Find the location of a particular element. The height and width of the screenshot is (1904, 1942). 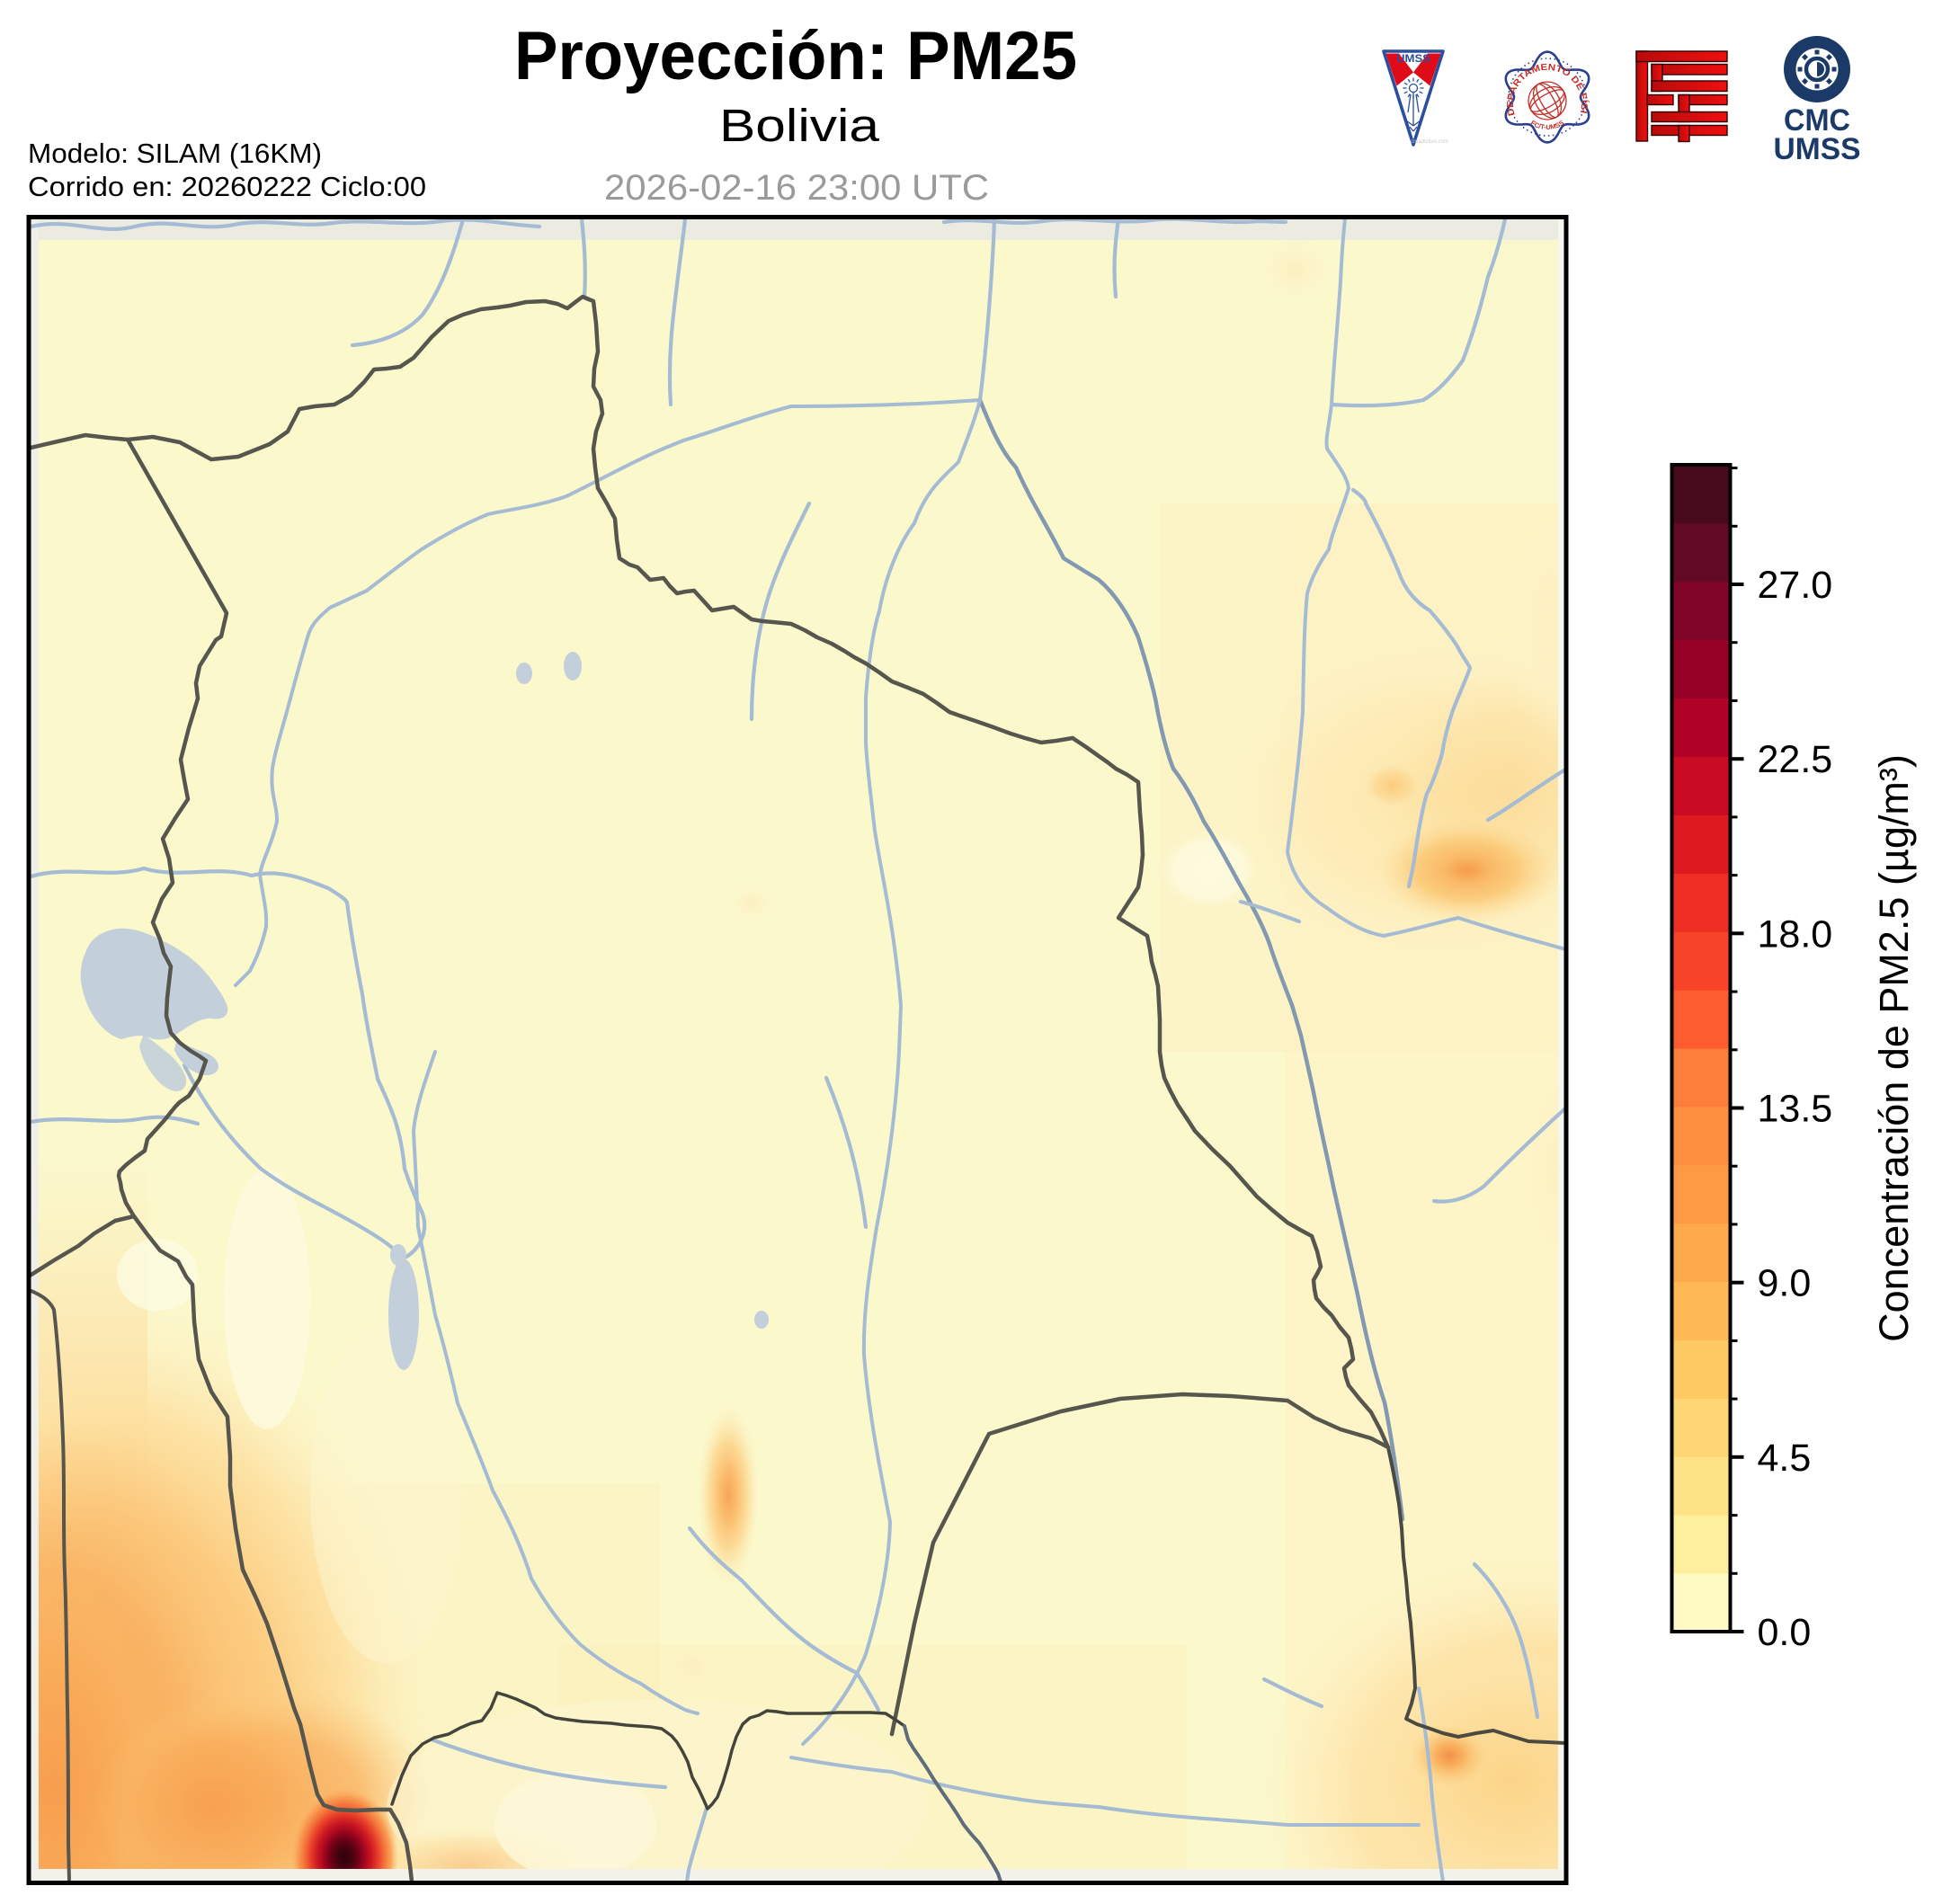

svg-text: Corrido en: 20260222 Ciclo:00 is located at coordinates (227, 186).